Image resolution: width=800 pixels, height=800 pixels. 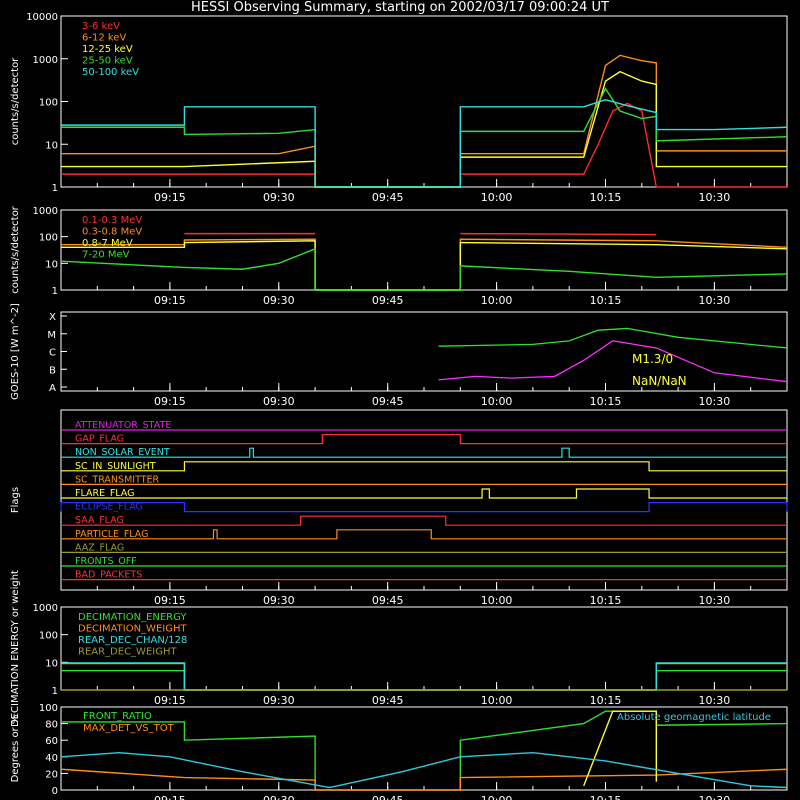 What do you see at coordinates (606, 600) in the screenshot?
I see `panel-flags-xtick-label: 10:15` at bounding box center [606, 600].